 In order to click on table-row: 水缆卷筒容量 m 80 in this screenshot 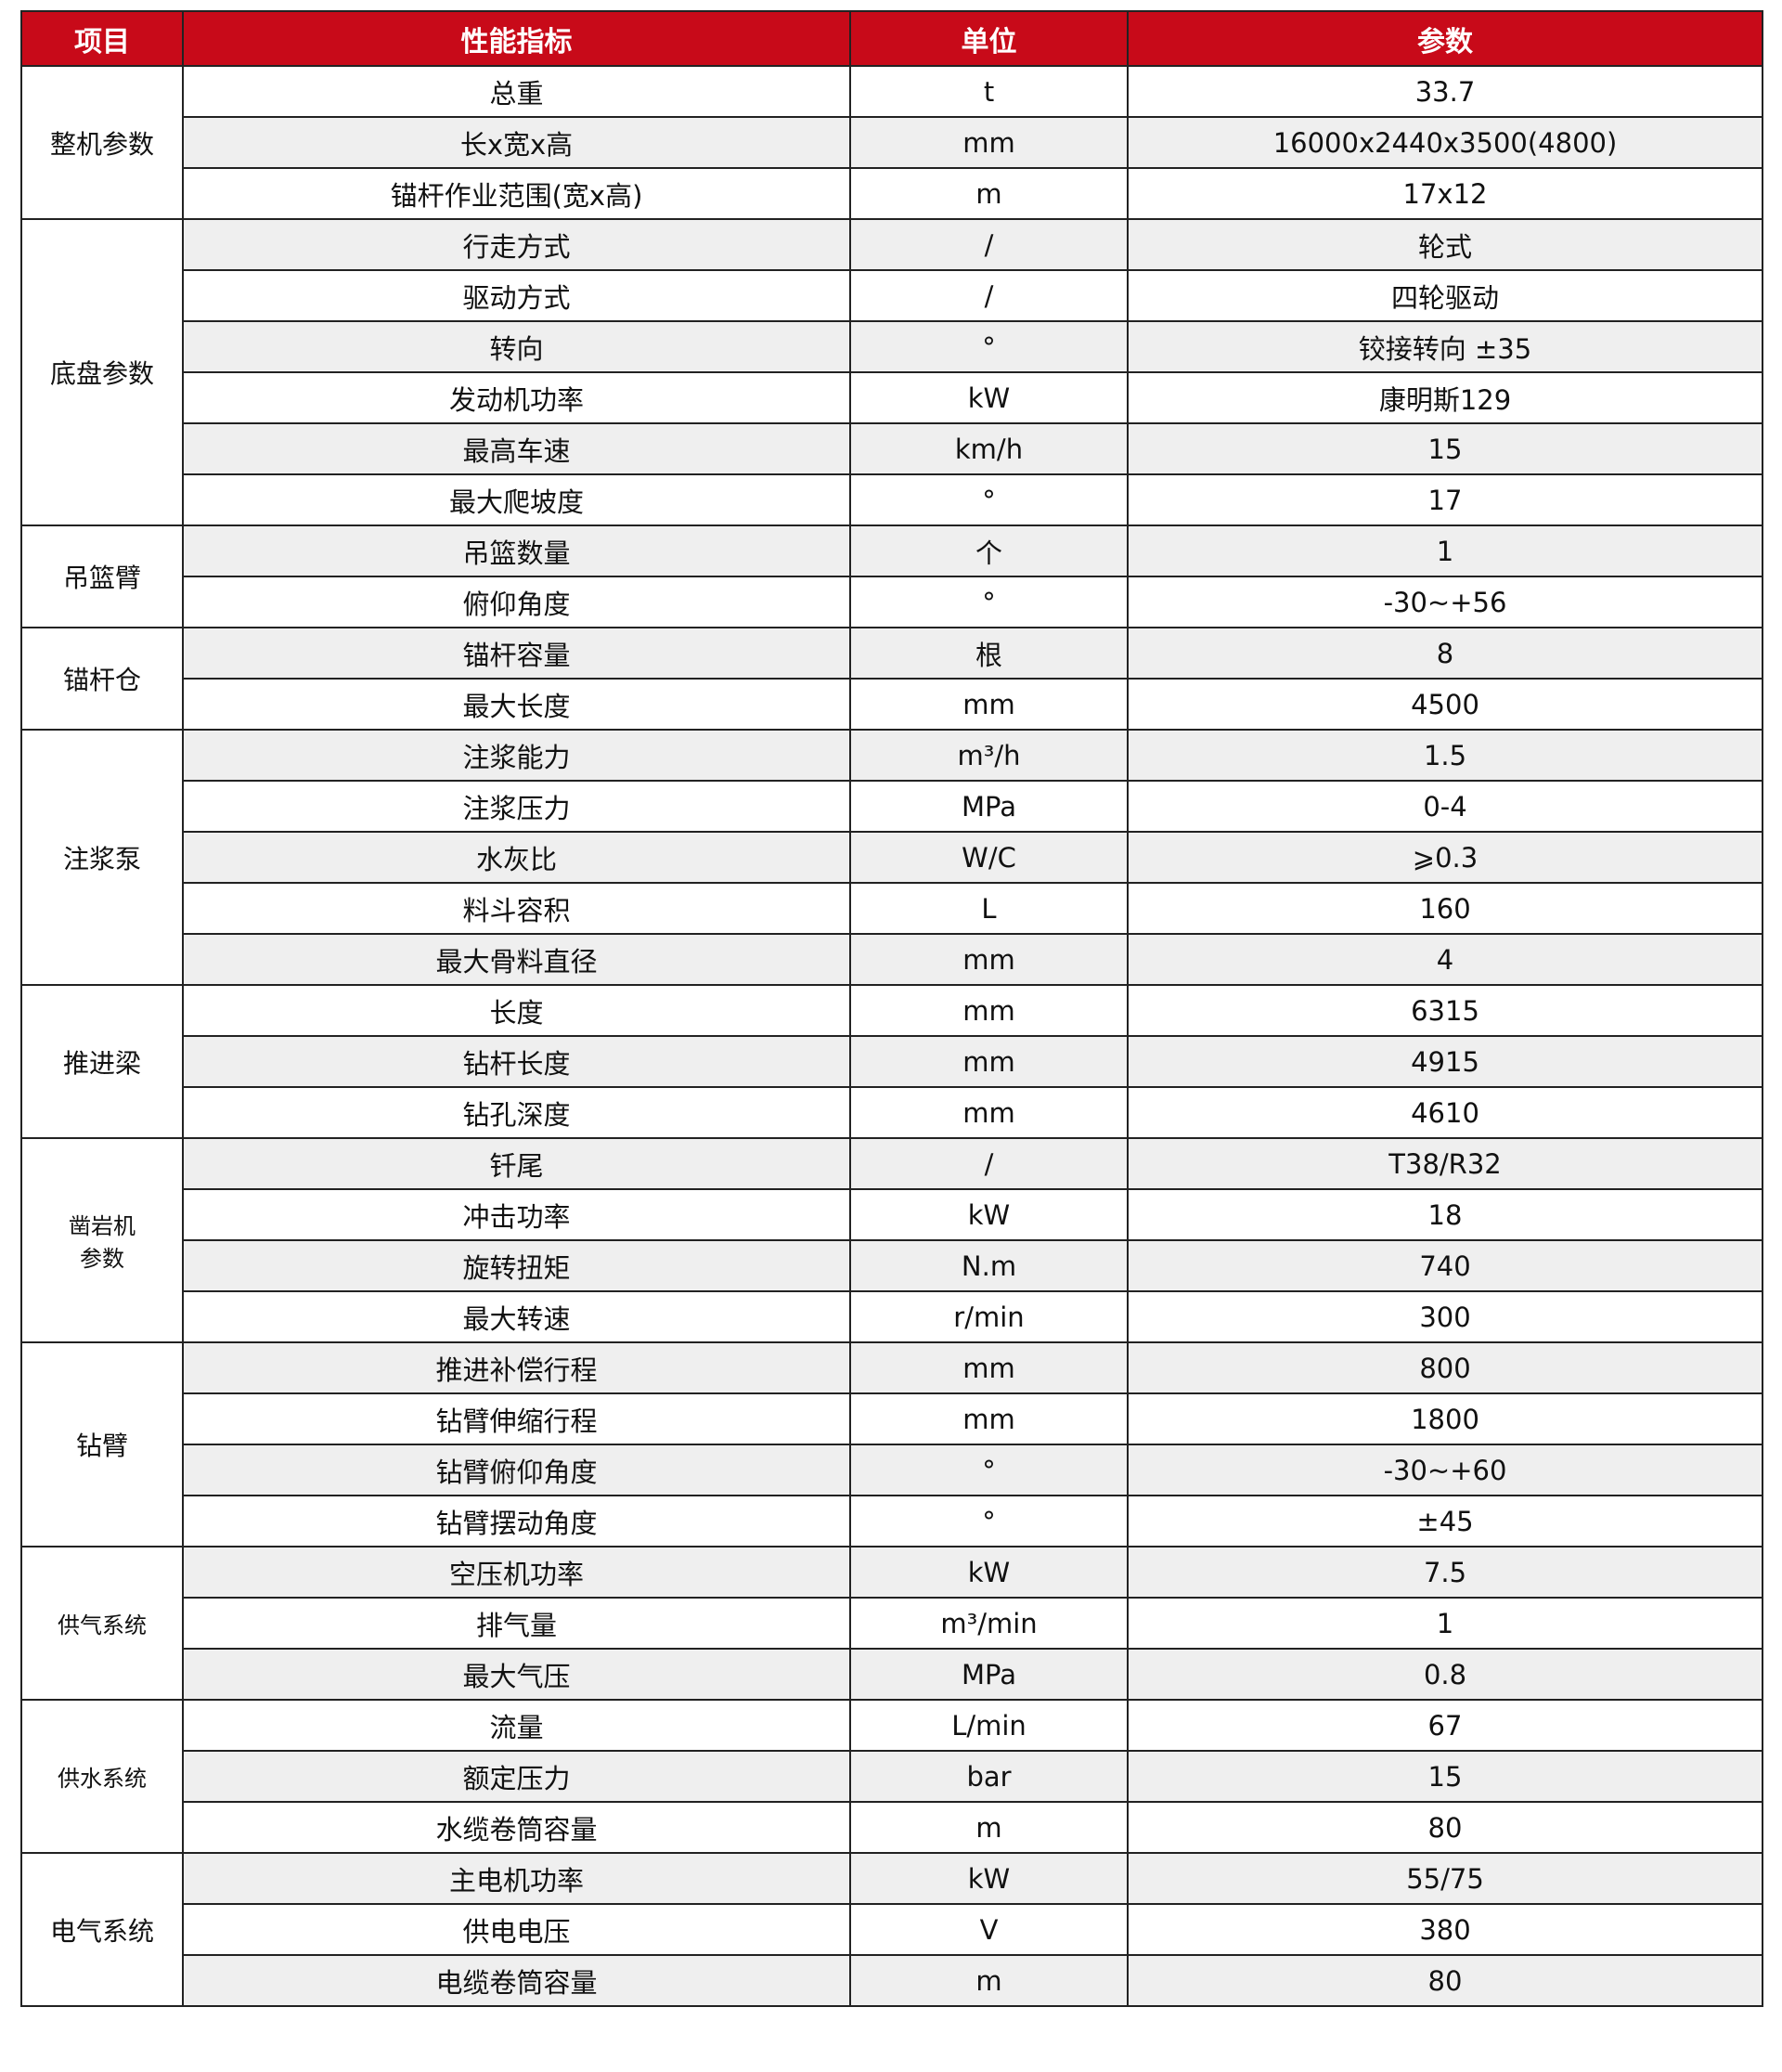, I will do `click(892, 1827)`.